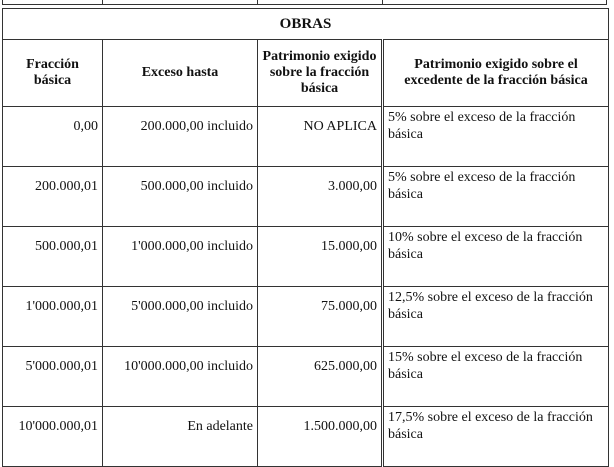  I want to click on header-fraccion-basica: Fracción básica, so click(52, 73).